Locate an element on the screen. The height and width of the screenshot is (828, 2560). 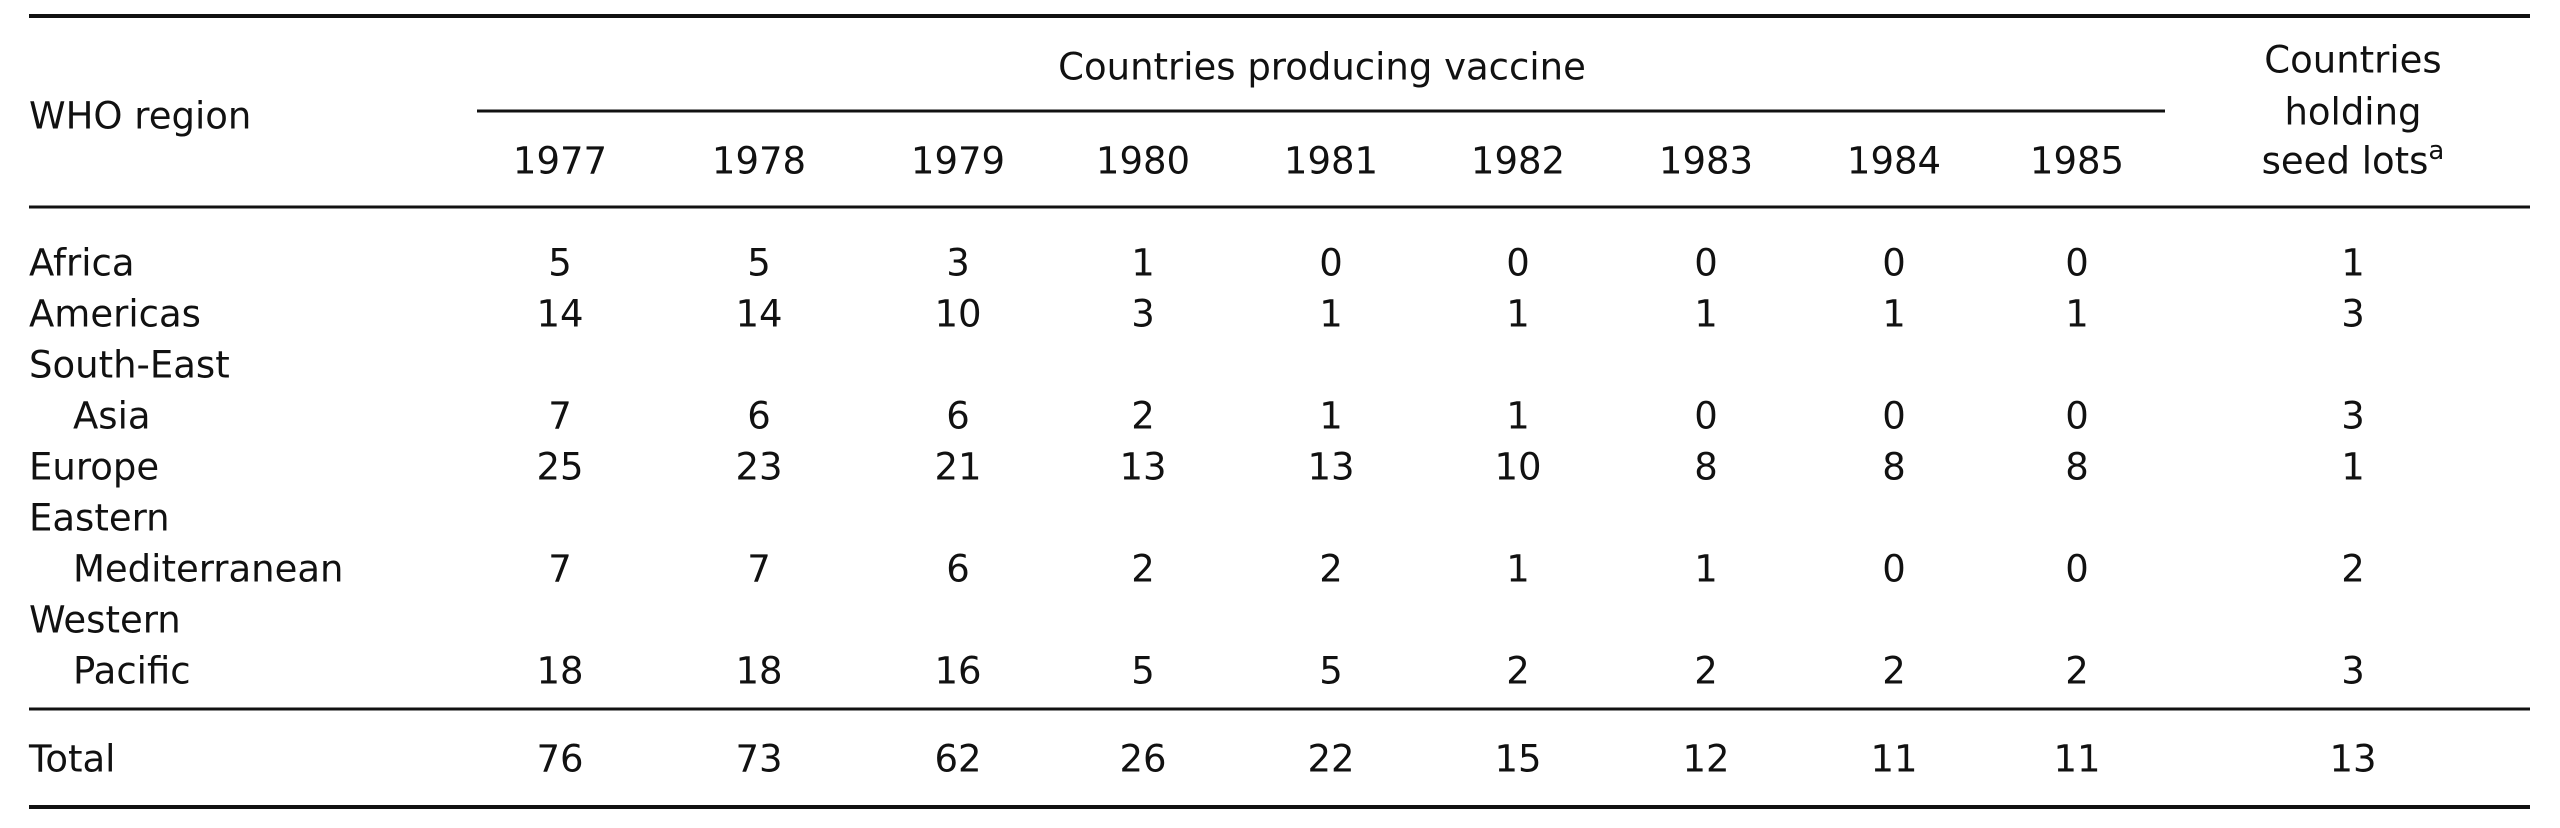
region-label: South-East is located at coordinates (129, 365).